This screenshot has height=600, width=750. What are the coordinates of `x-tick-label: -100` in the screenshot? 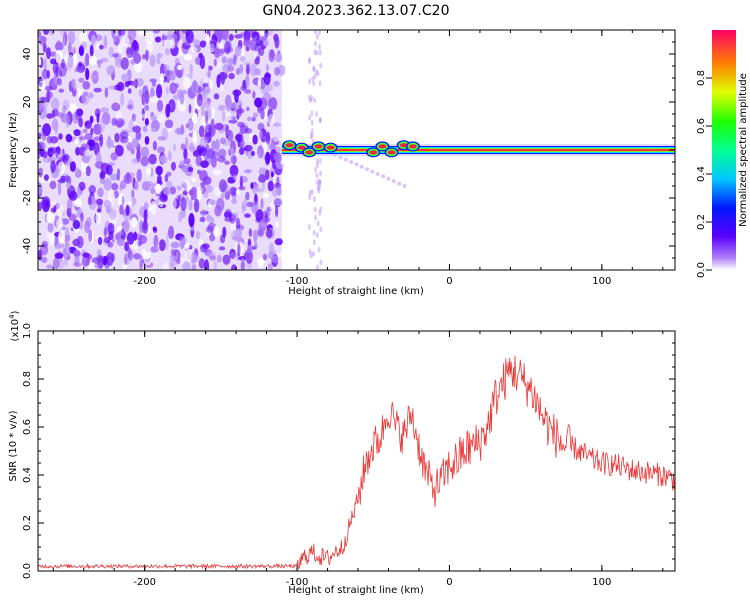 It's located at (297, 281).